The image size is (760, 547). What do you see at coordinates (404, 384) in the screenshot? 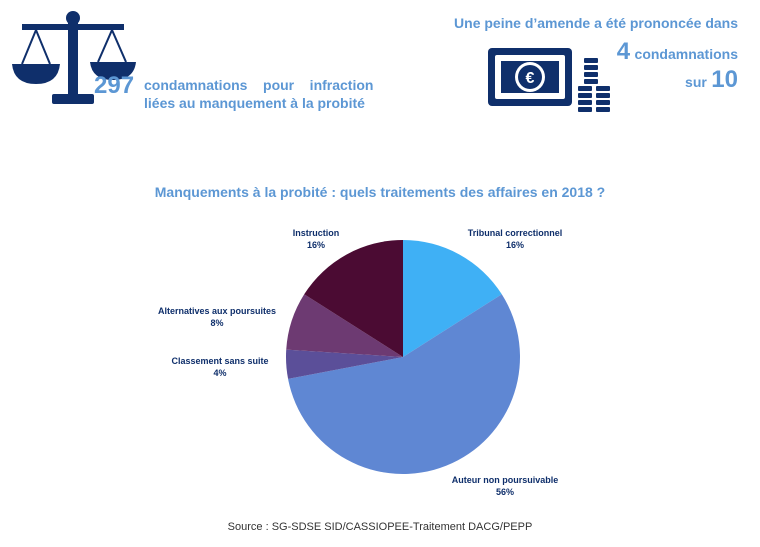
I see `pie-slice-auteur-non-poursuivable` at bounding box center [404, 384].